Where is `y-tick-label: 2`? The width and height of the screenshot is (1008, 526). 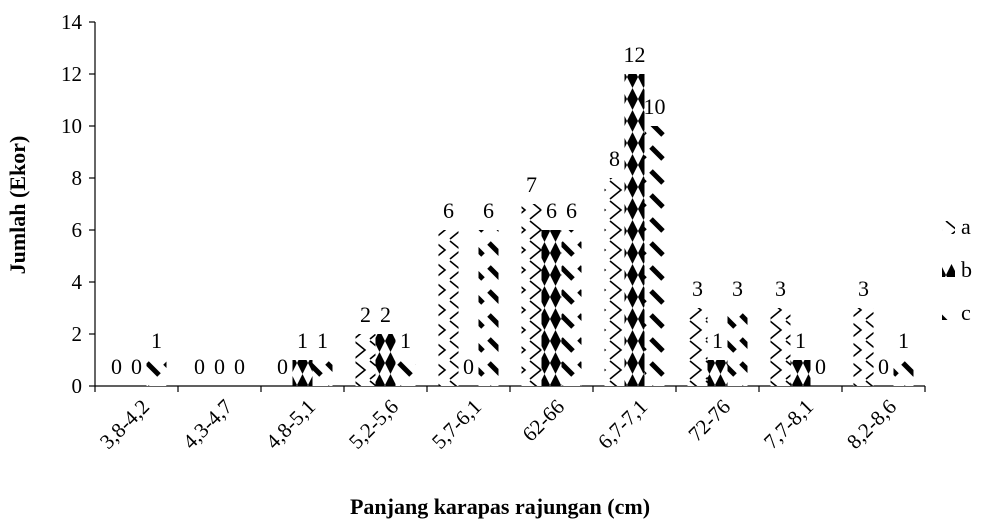 y-tick-label: 2 is located at coordinates (77, 334).